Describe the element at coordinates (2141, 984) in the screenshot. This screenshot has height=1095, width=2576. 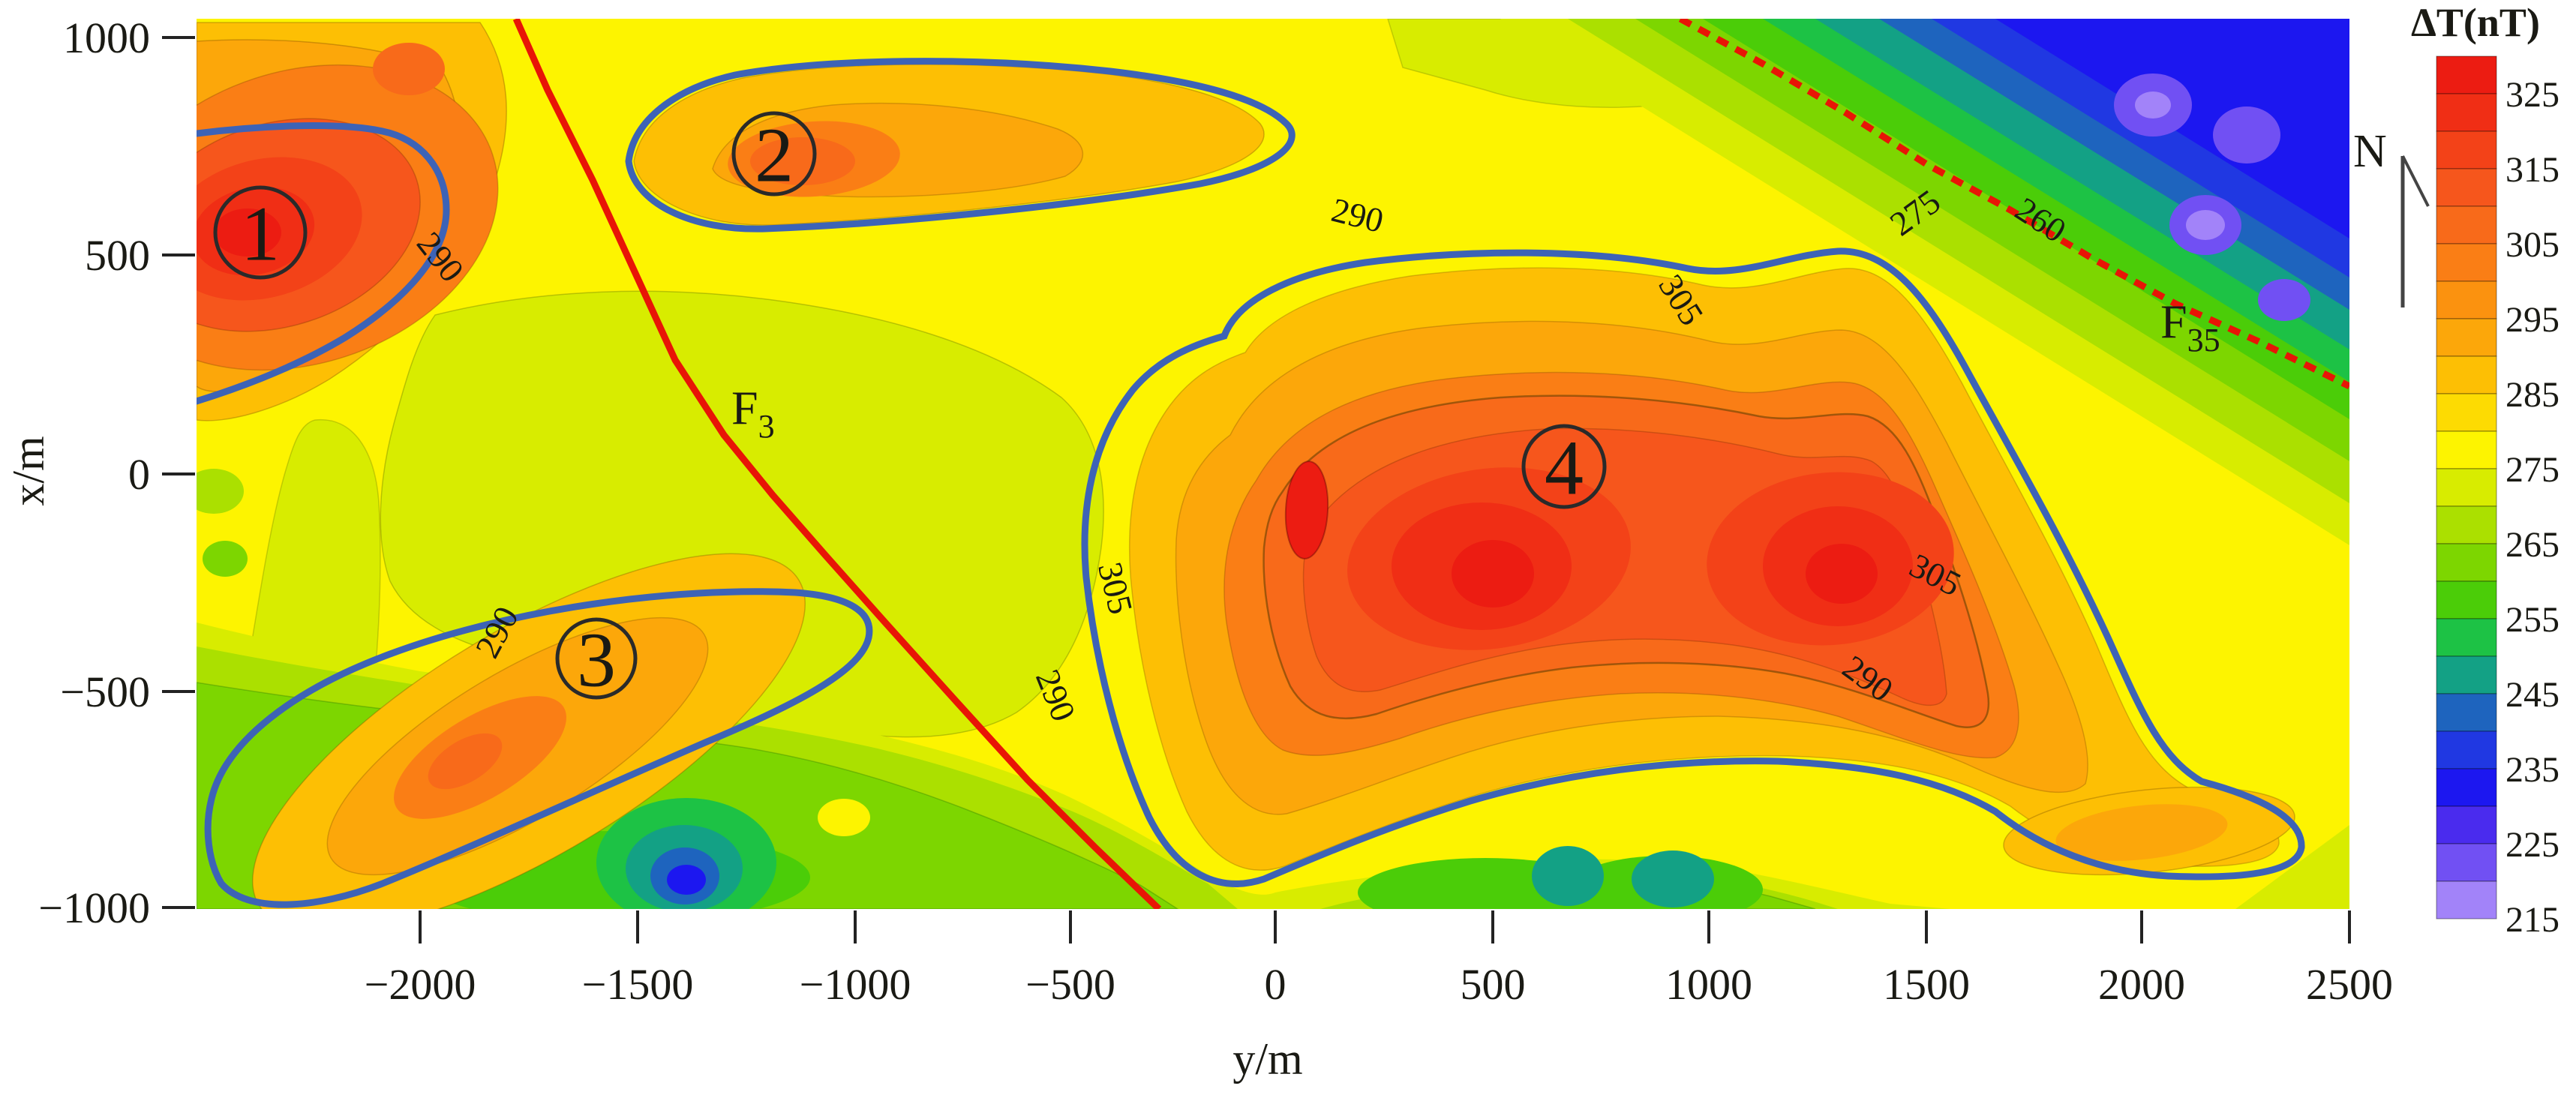
I see `bottom-label-2000: 2000` at that location.